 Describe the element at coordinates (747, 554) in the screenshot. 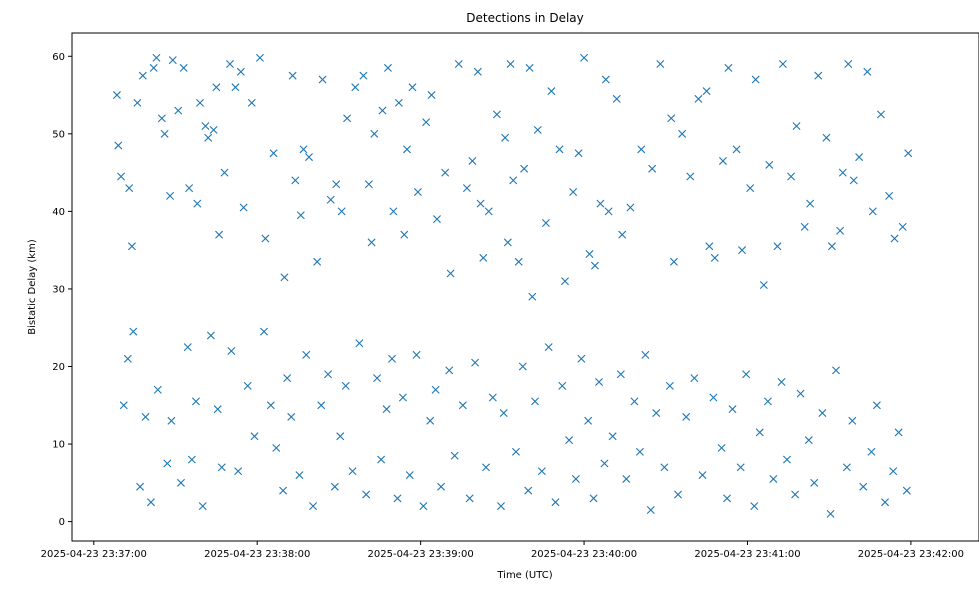

I see `x-tick-label: 2025-04-23 23:41:00` at that location.